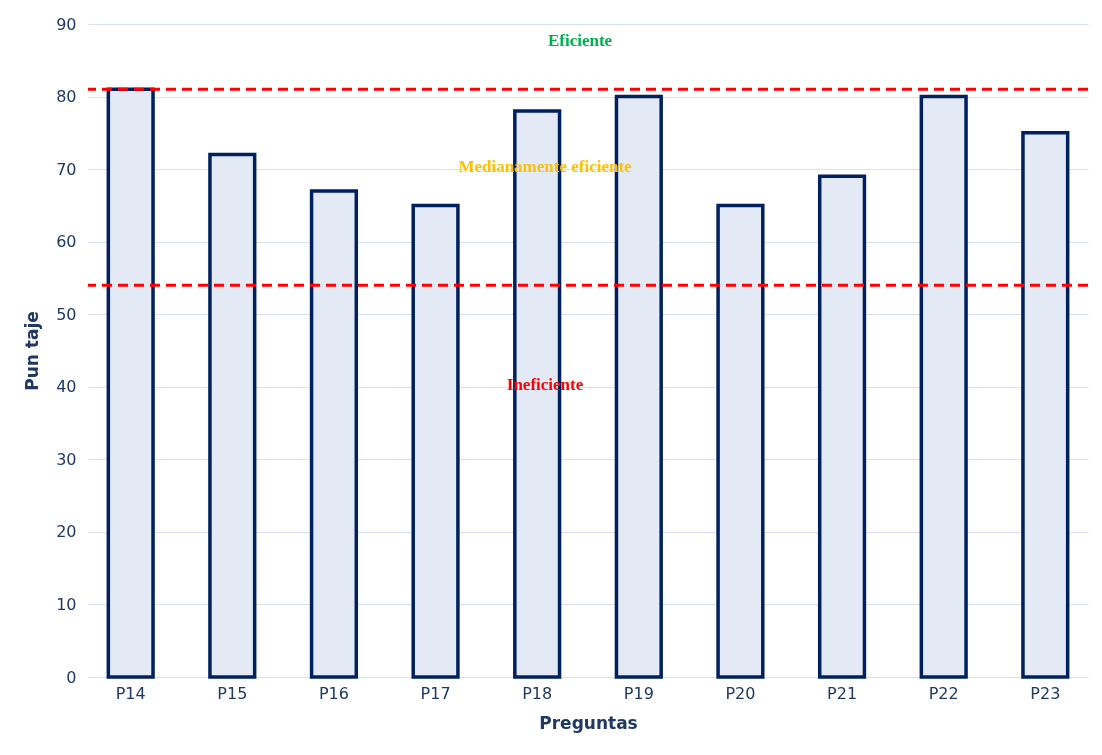  What do you see at coordinates (842, 693) in the screenshot?
I see `x-tick-label: P21` at bounding box center [842, 693].